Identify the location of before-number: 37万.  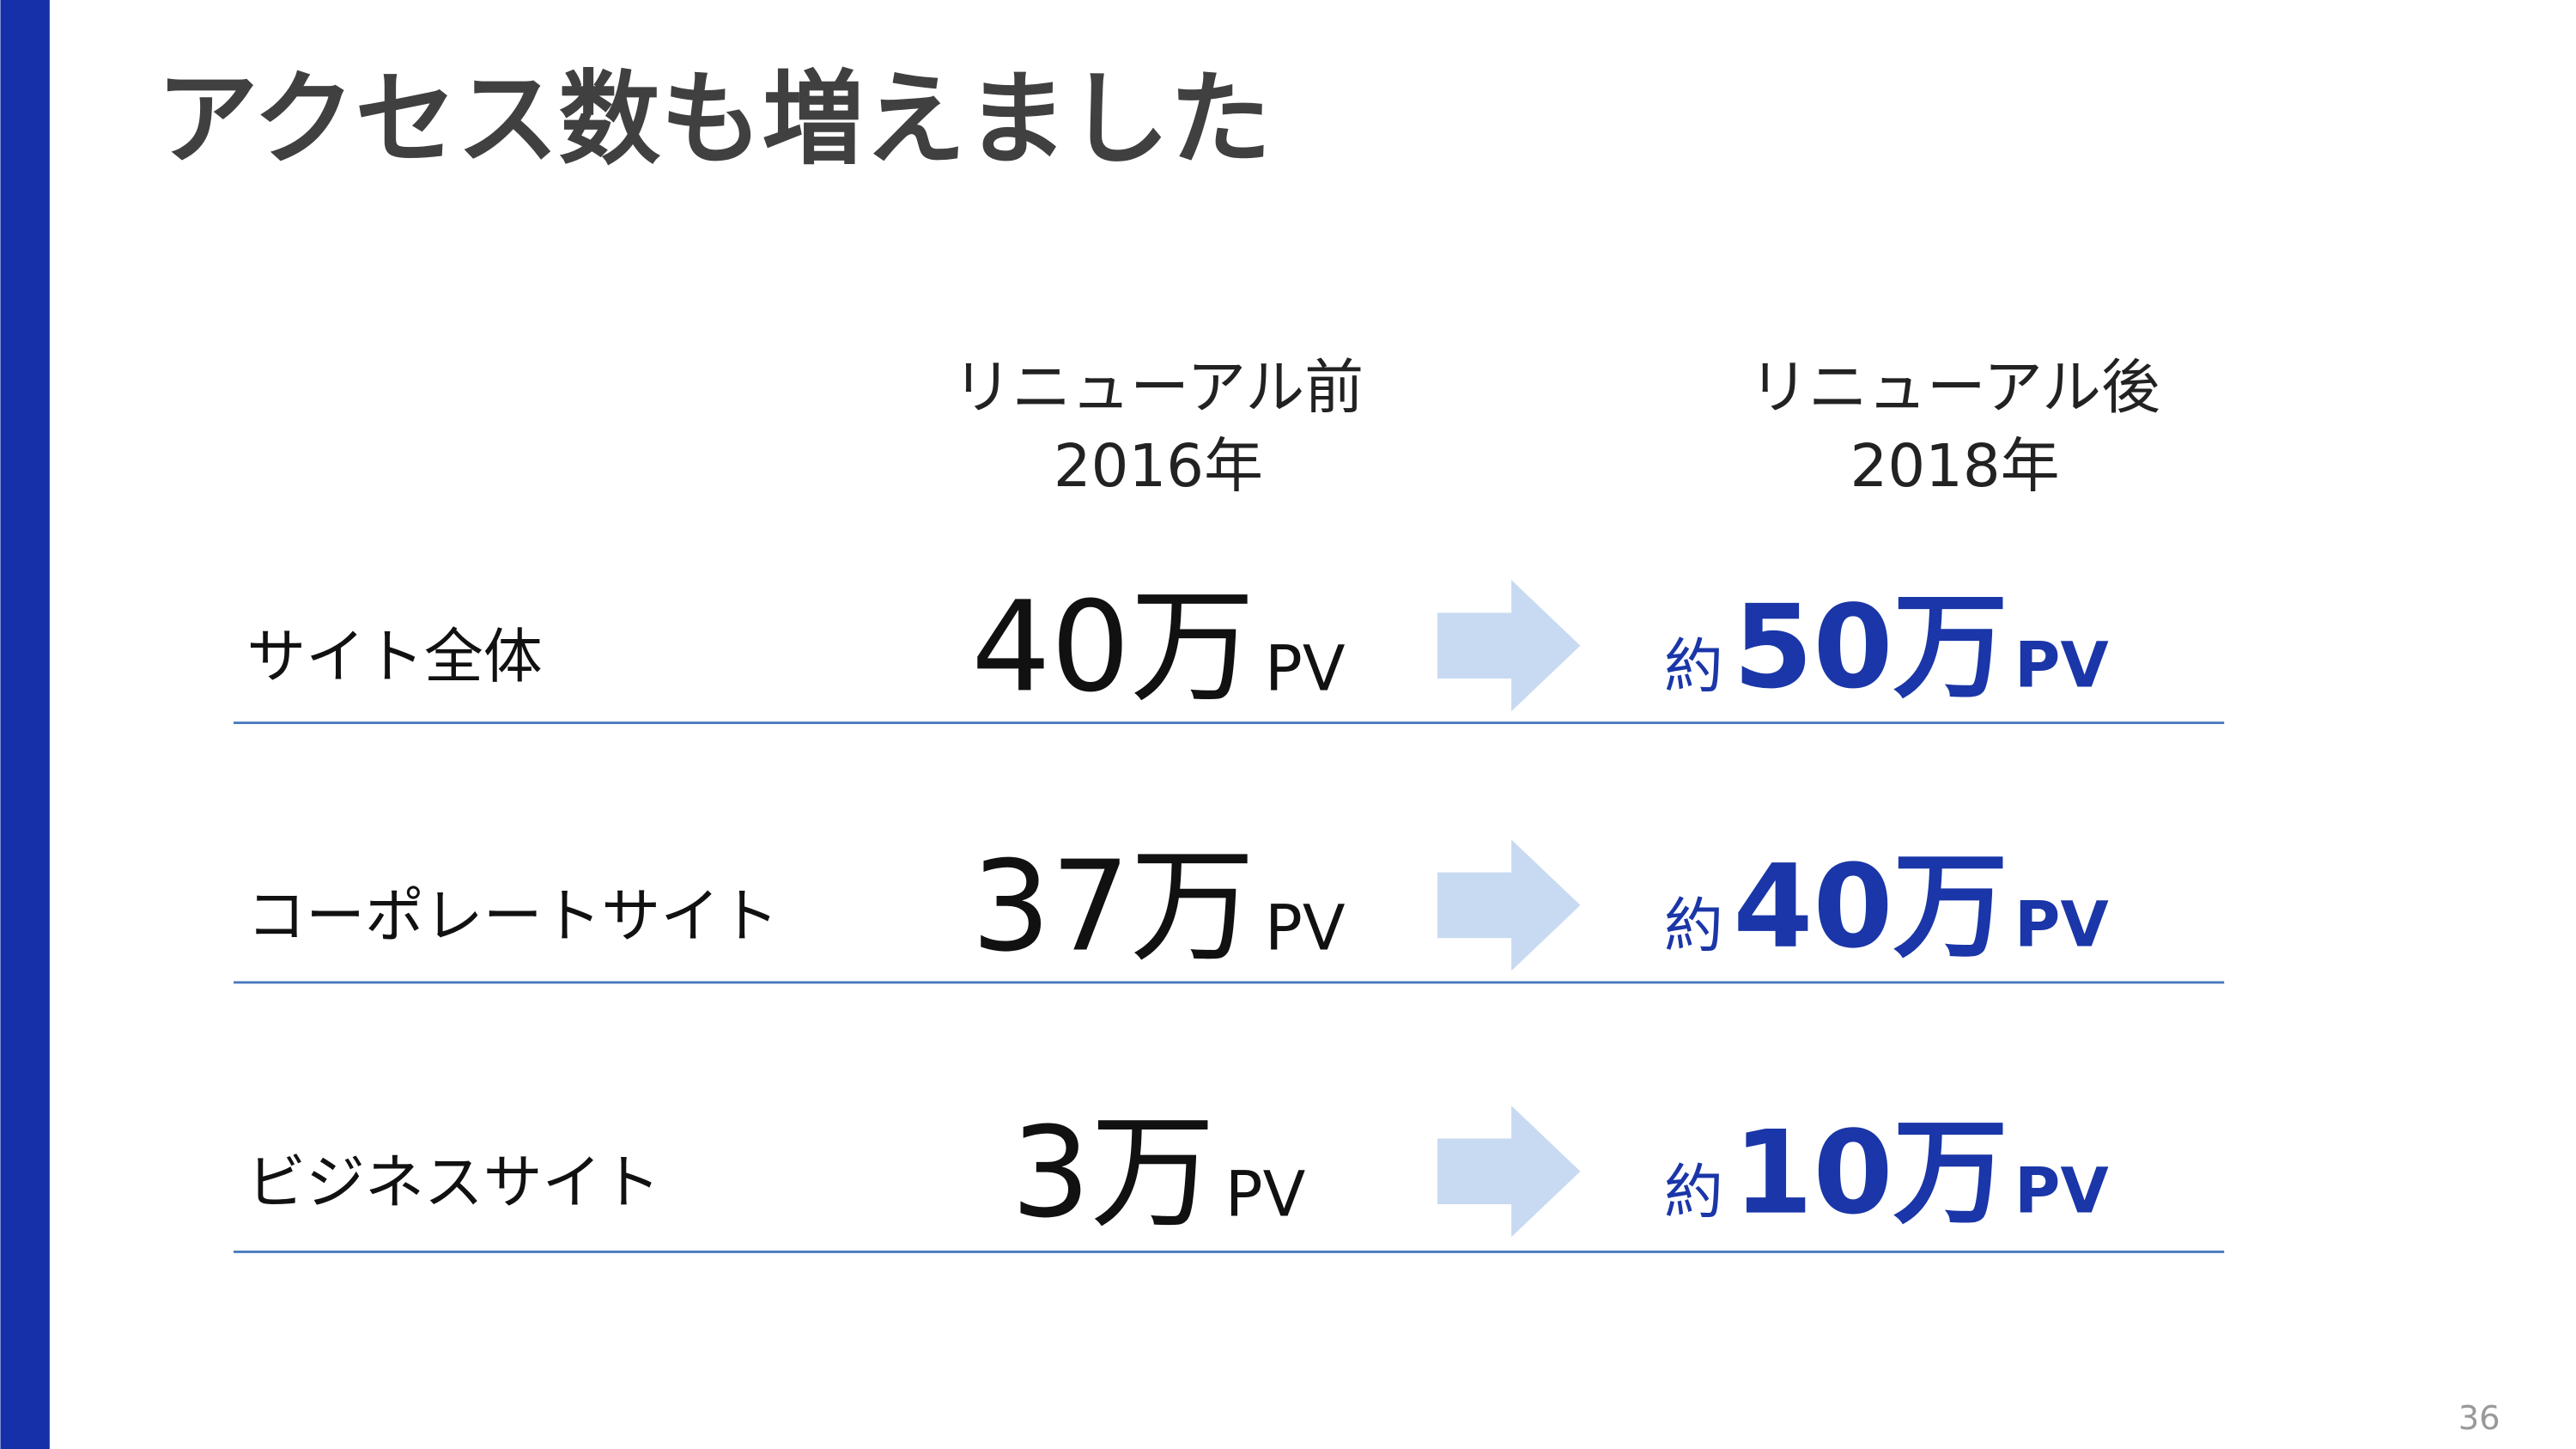
(1113, 907).